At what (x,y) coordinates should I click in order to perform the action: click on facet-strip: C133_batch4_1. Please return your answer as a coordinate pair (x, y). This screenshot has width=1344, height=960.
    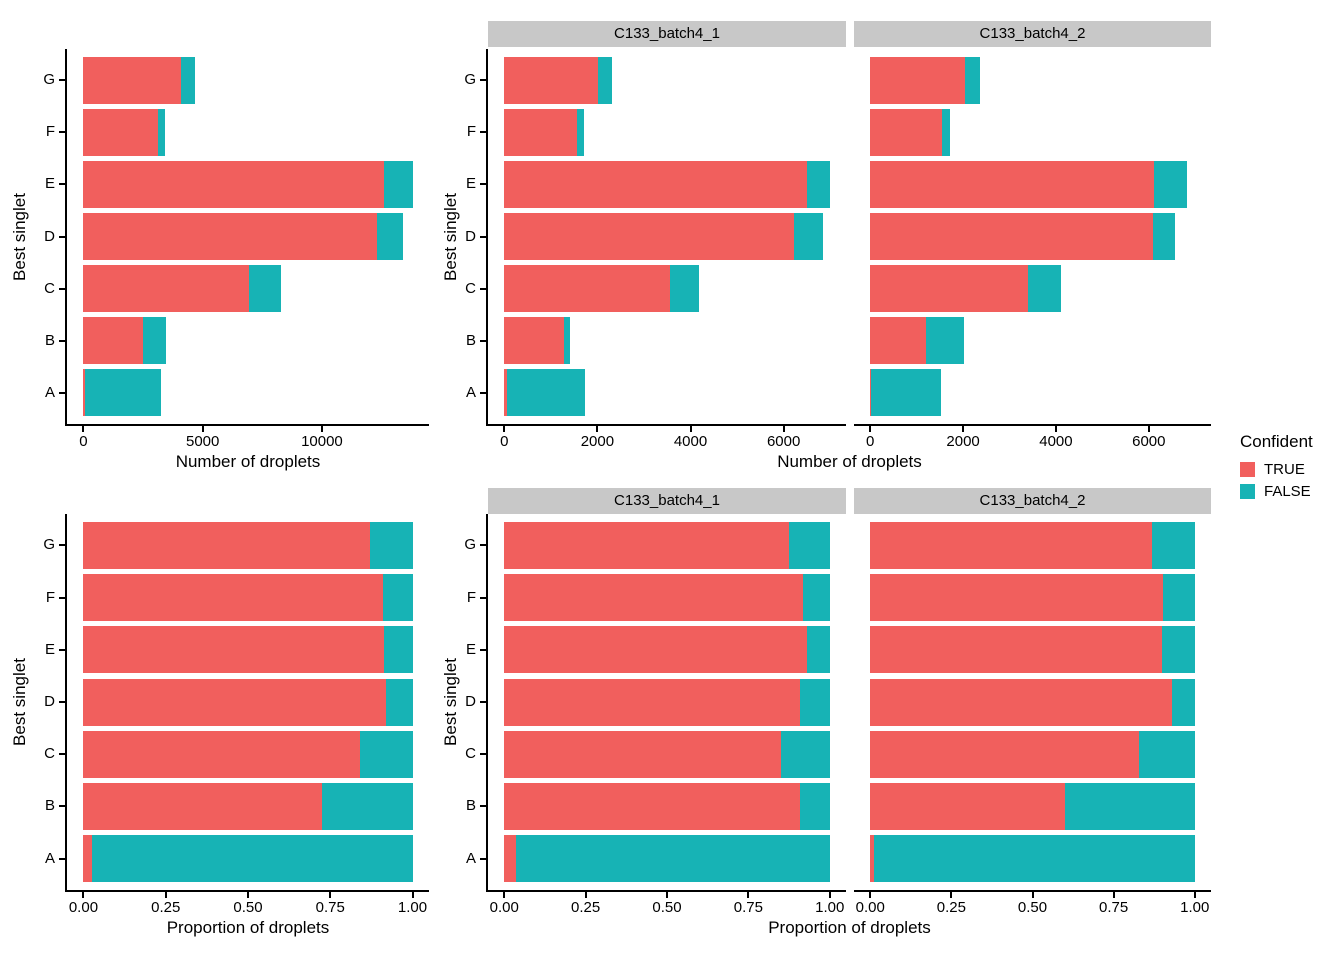
    Looking at the image, I should click on (667, 501).